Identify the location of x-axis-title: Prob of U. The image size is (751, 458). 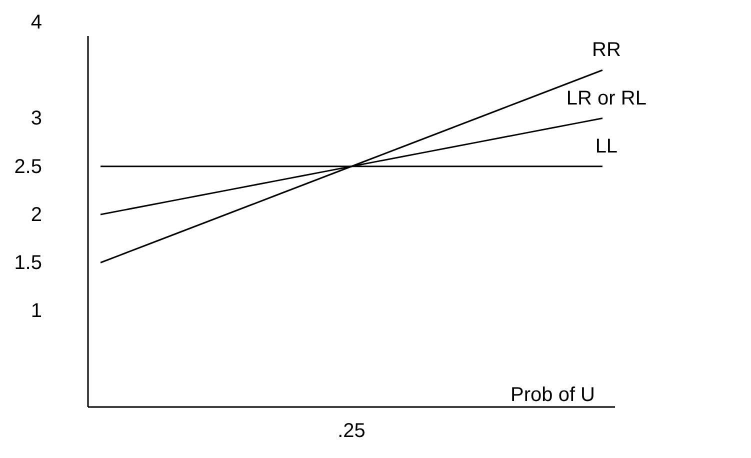
(552, 395).